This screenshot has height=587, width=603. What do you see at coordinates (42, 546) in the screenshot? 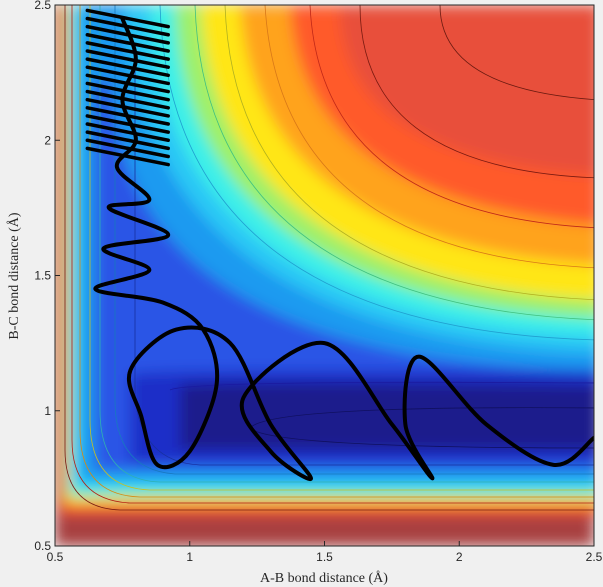
I see `y-tick-label: 0.5` at bounding box center [42, 546].